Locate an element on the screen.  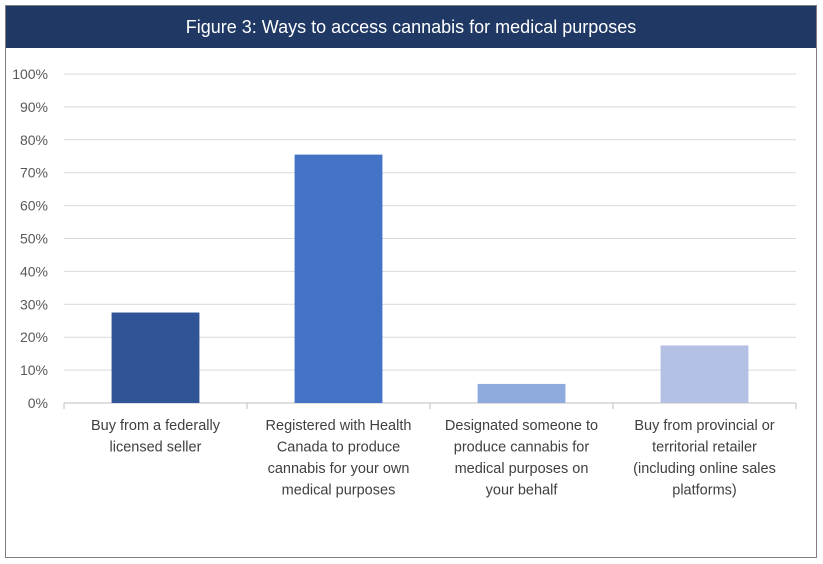
y-tick-label: 60% is located at coordinates (34, 206).